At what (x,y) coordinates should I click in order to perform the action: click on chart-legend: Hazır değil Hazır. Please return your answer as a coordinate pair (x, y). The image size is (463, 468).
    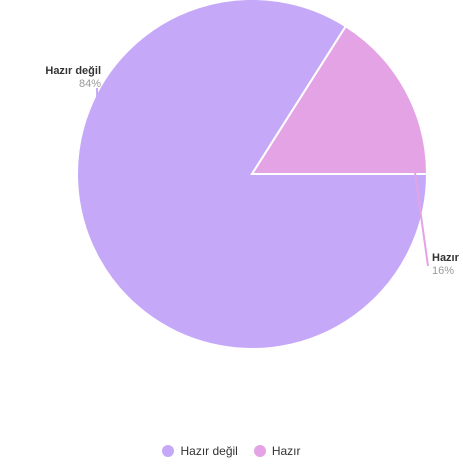
    Looking at the image, I should click on (231, 451).